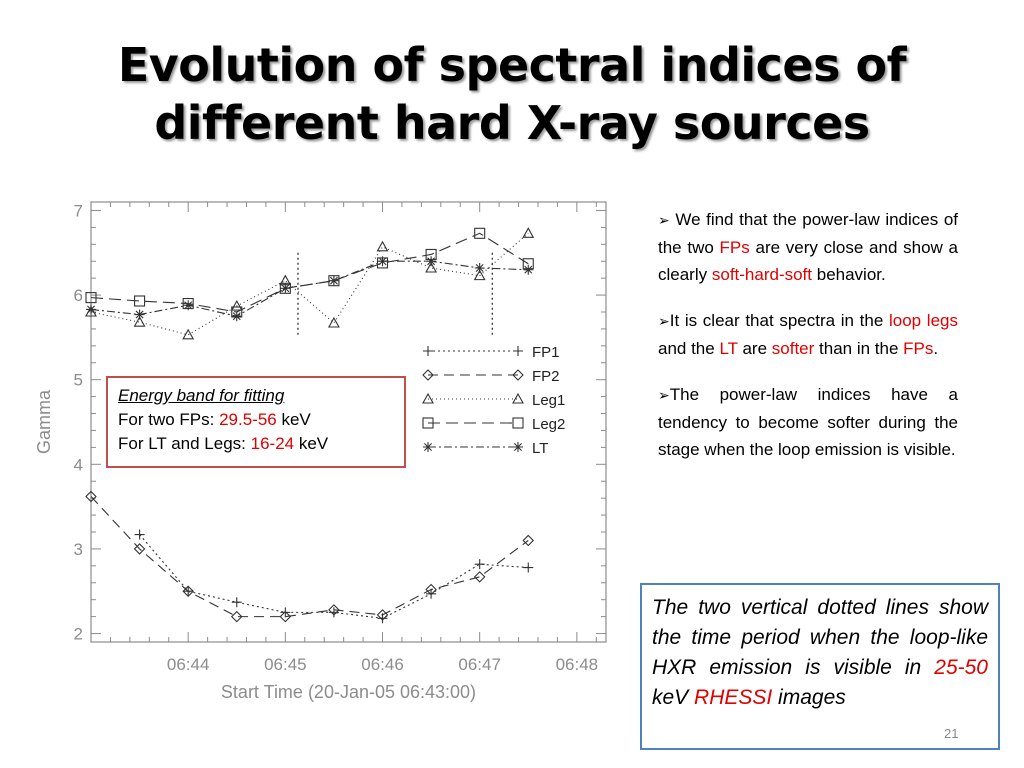 The image size is (1024, 768). I want to click on legend-label-lt: LT, so click(540, 448).